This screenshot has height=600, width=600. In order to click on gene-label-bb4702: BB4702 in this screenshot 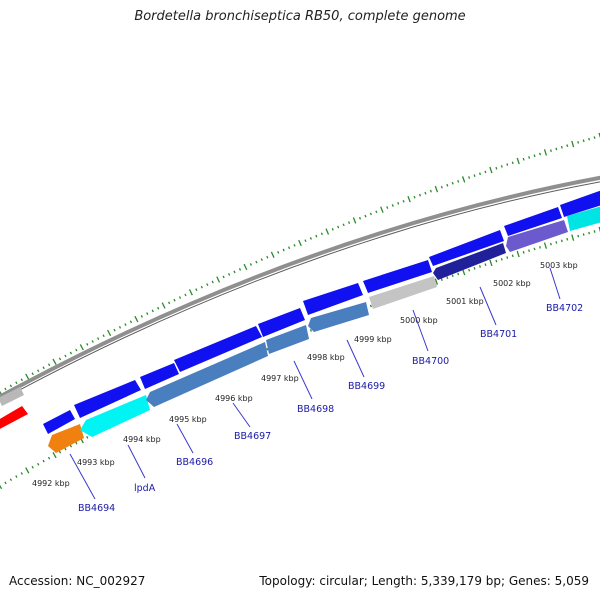, I will do `click(564, 308)`.